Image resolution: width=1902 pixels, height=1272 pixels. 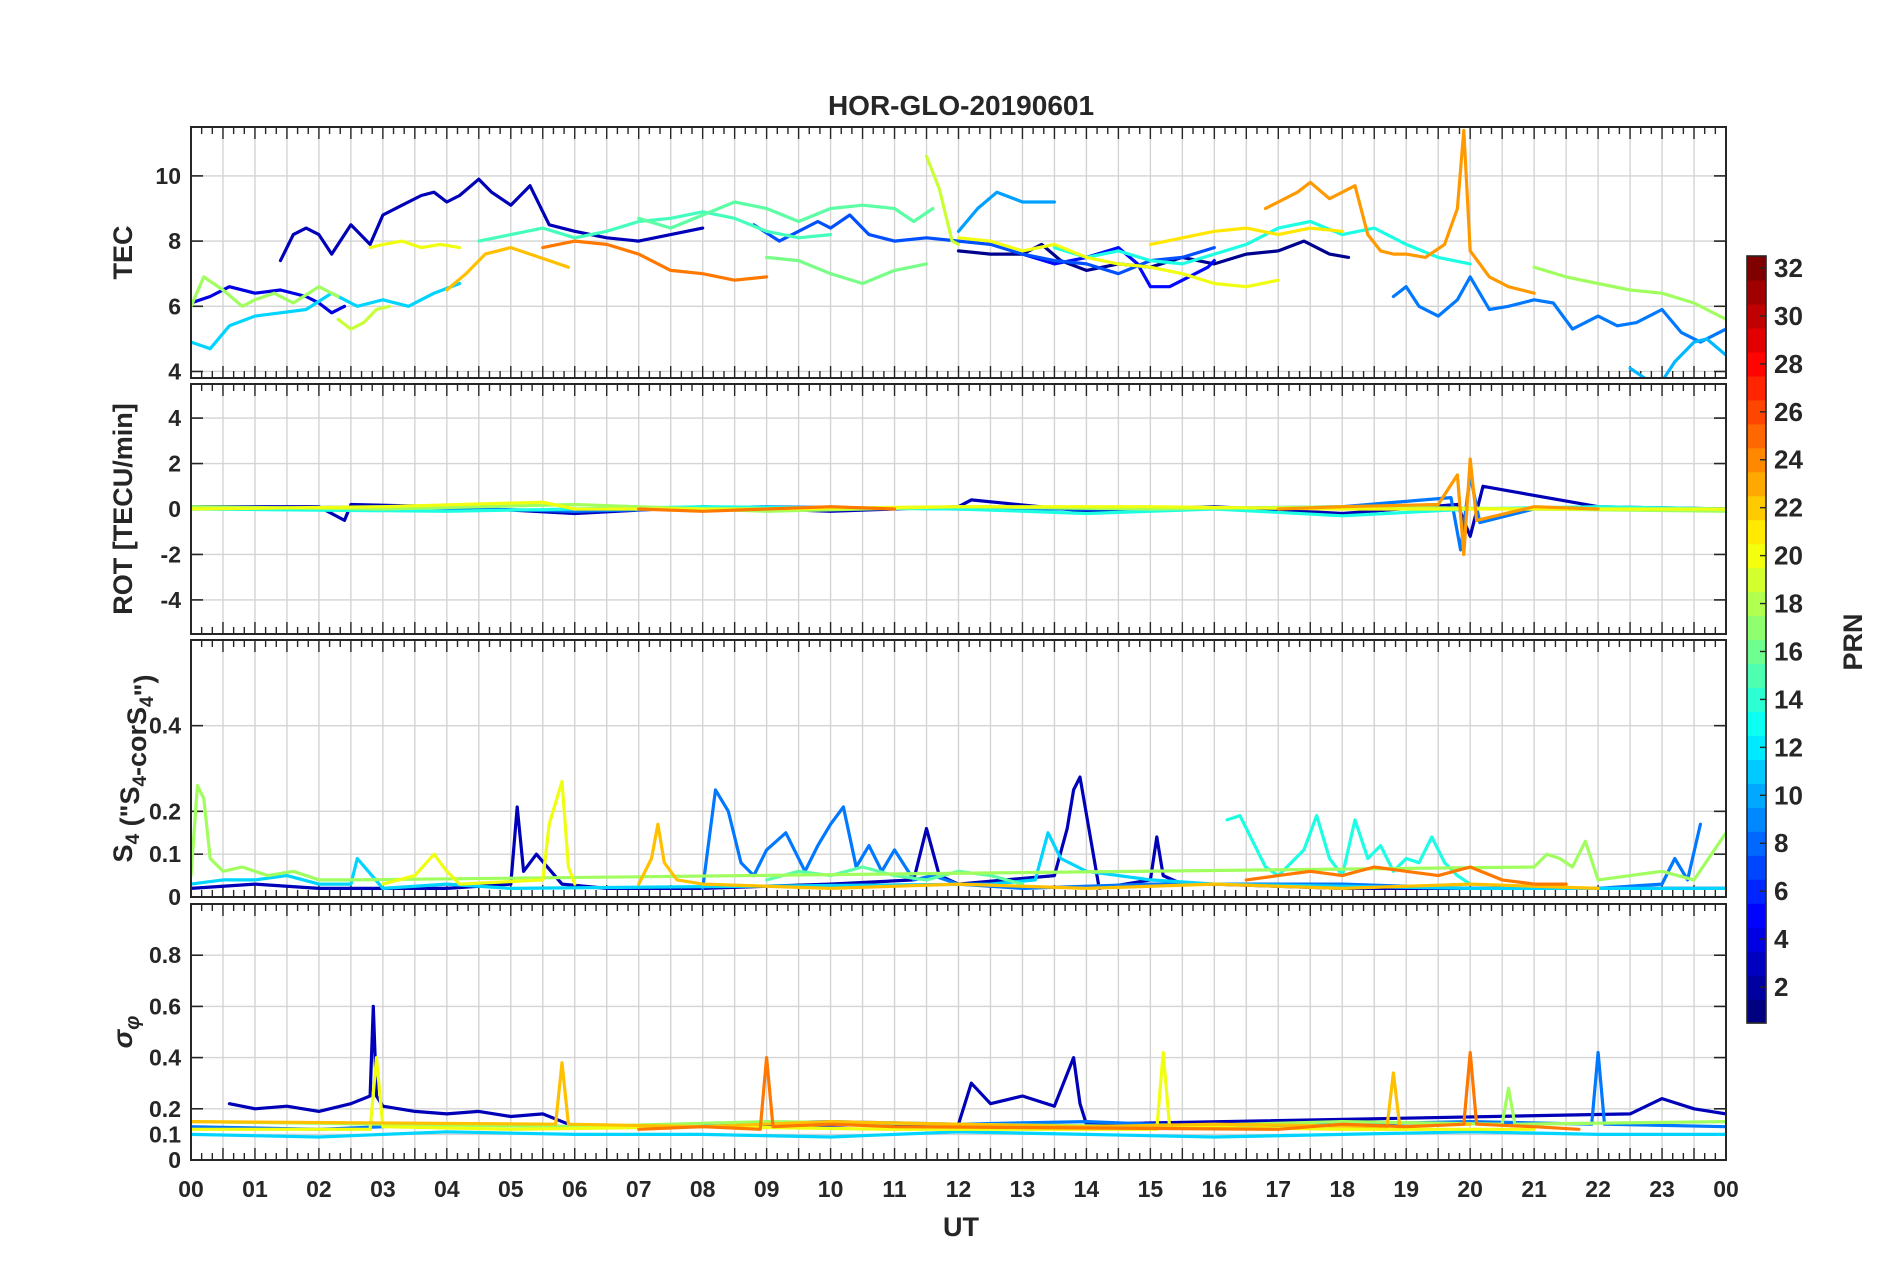 What do you see at coordinates (125, 1032) in the screenshot?
I see `y-axis-label: σφ` at bounding box center [125, 1032].